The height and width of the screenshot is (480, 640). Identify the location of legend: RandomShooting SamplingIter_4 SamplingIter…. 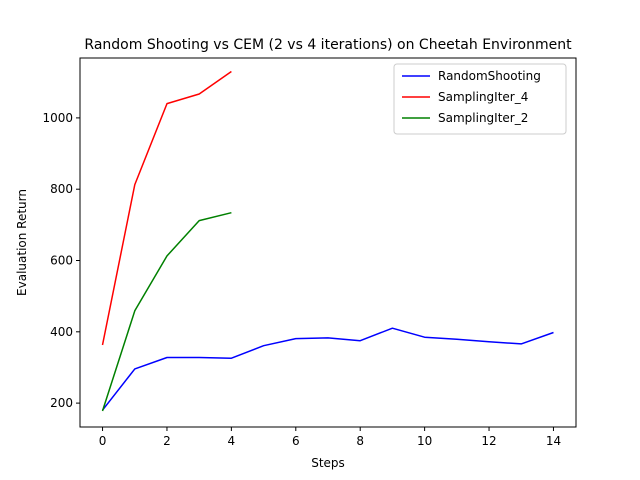
(480, 99).